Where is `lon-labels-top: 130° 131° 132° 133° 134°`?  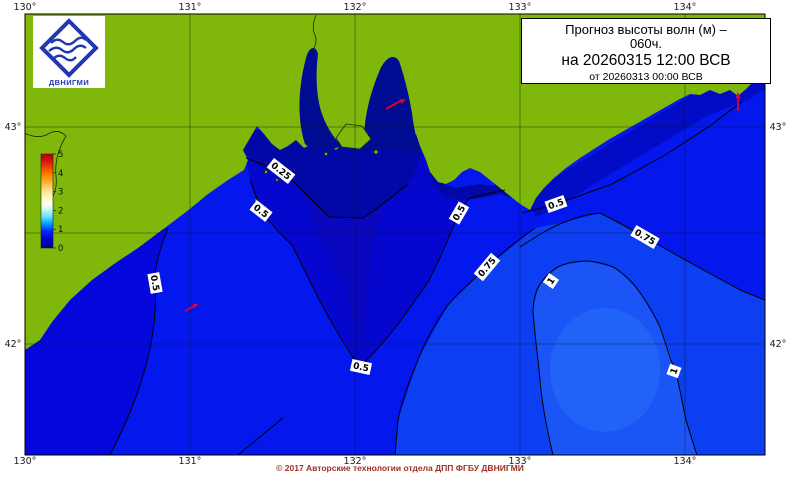
lon-labels-top: 130° 131° 132° 133° 134° is located at coordinates (355, 7).